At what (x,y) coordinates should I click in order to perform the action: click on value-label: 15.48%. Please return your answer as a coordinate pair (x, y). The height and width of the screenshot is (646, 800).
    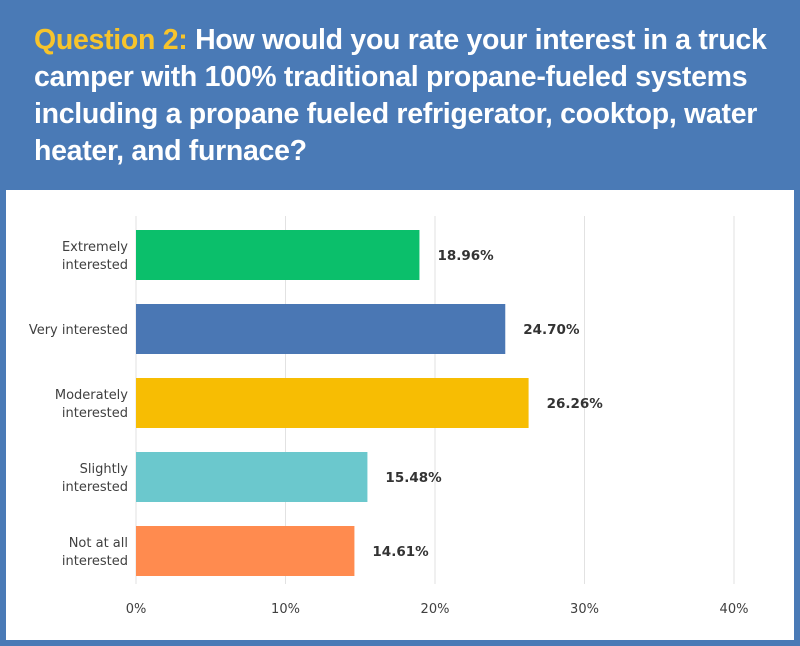
    Looking at the image, I should click on (413, 478).